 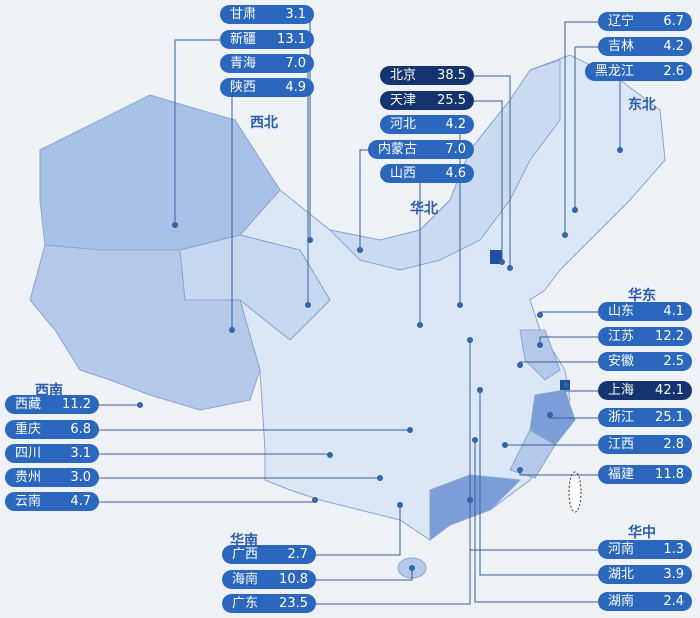 What do you see at coordinates (645, 46) in the screenshot?
I see `province-label: 吉林 4.2` at bounding box center [645, 46].